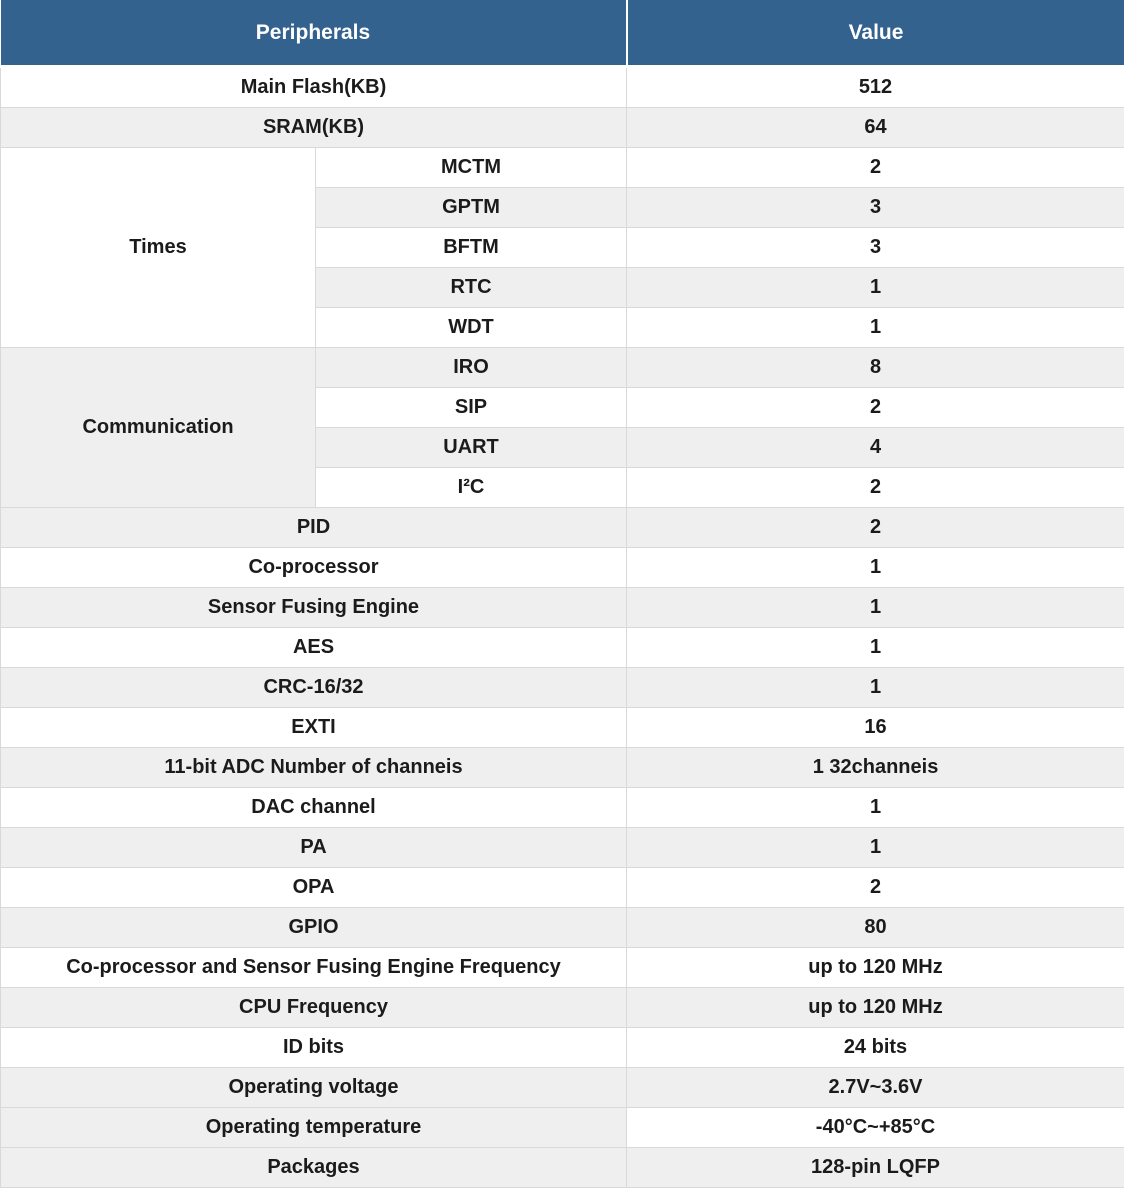 Image resolution: width=1124 pixels, height=1188 pixels. I want to click on peripheral-label-co-processor: Co-processor, so click(314, 568).